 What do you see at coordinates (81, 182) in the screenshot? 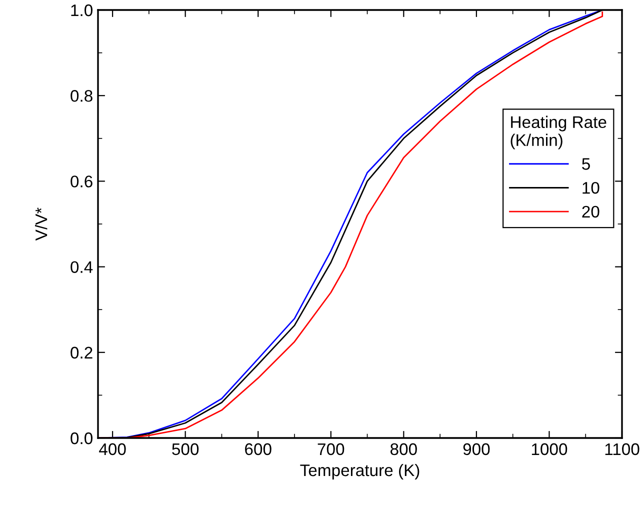
I see `y-tick-label: 0.6` at bounding box center [81, 182].